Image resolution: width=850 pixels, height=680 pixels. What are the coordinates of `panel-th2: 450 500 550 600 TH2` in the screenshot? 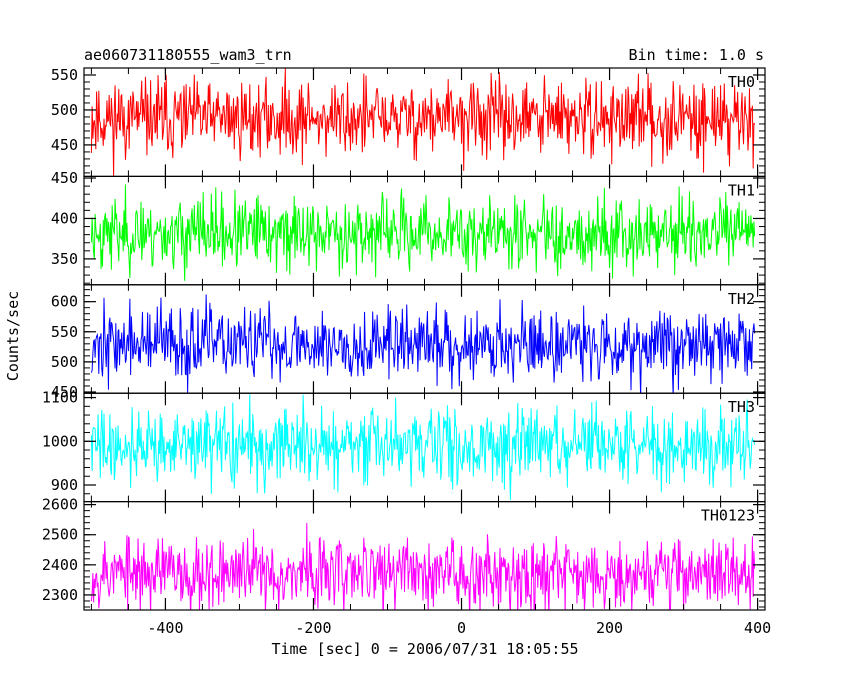 It's located at (408, 342).